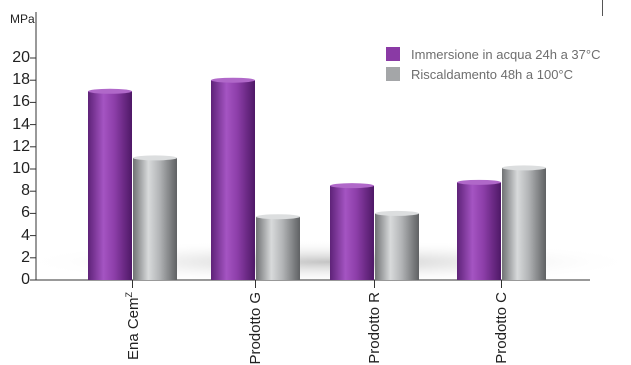  What do you see at coordinates (25, 191) in the screenshot?
I see `y-tick-label: 8` at bounding box center [25, 191].